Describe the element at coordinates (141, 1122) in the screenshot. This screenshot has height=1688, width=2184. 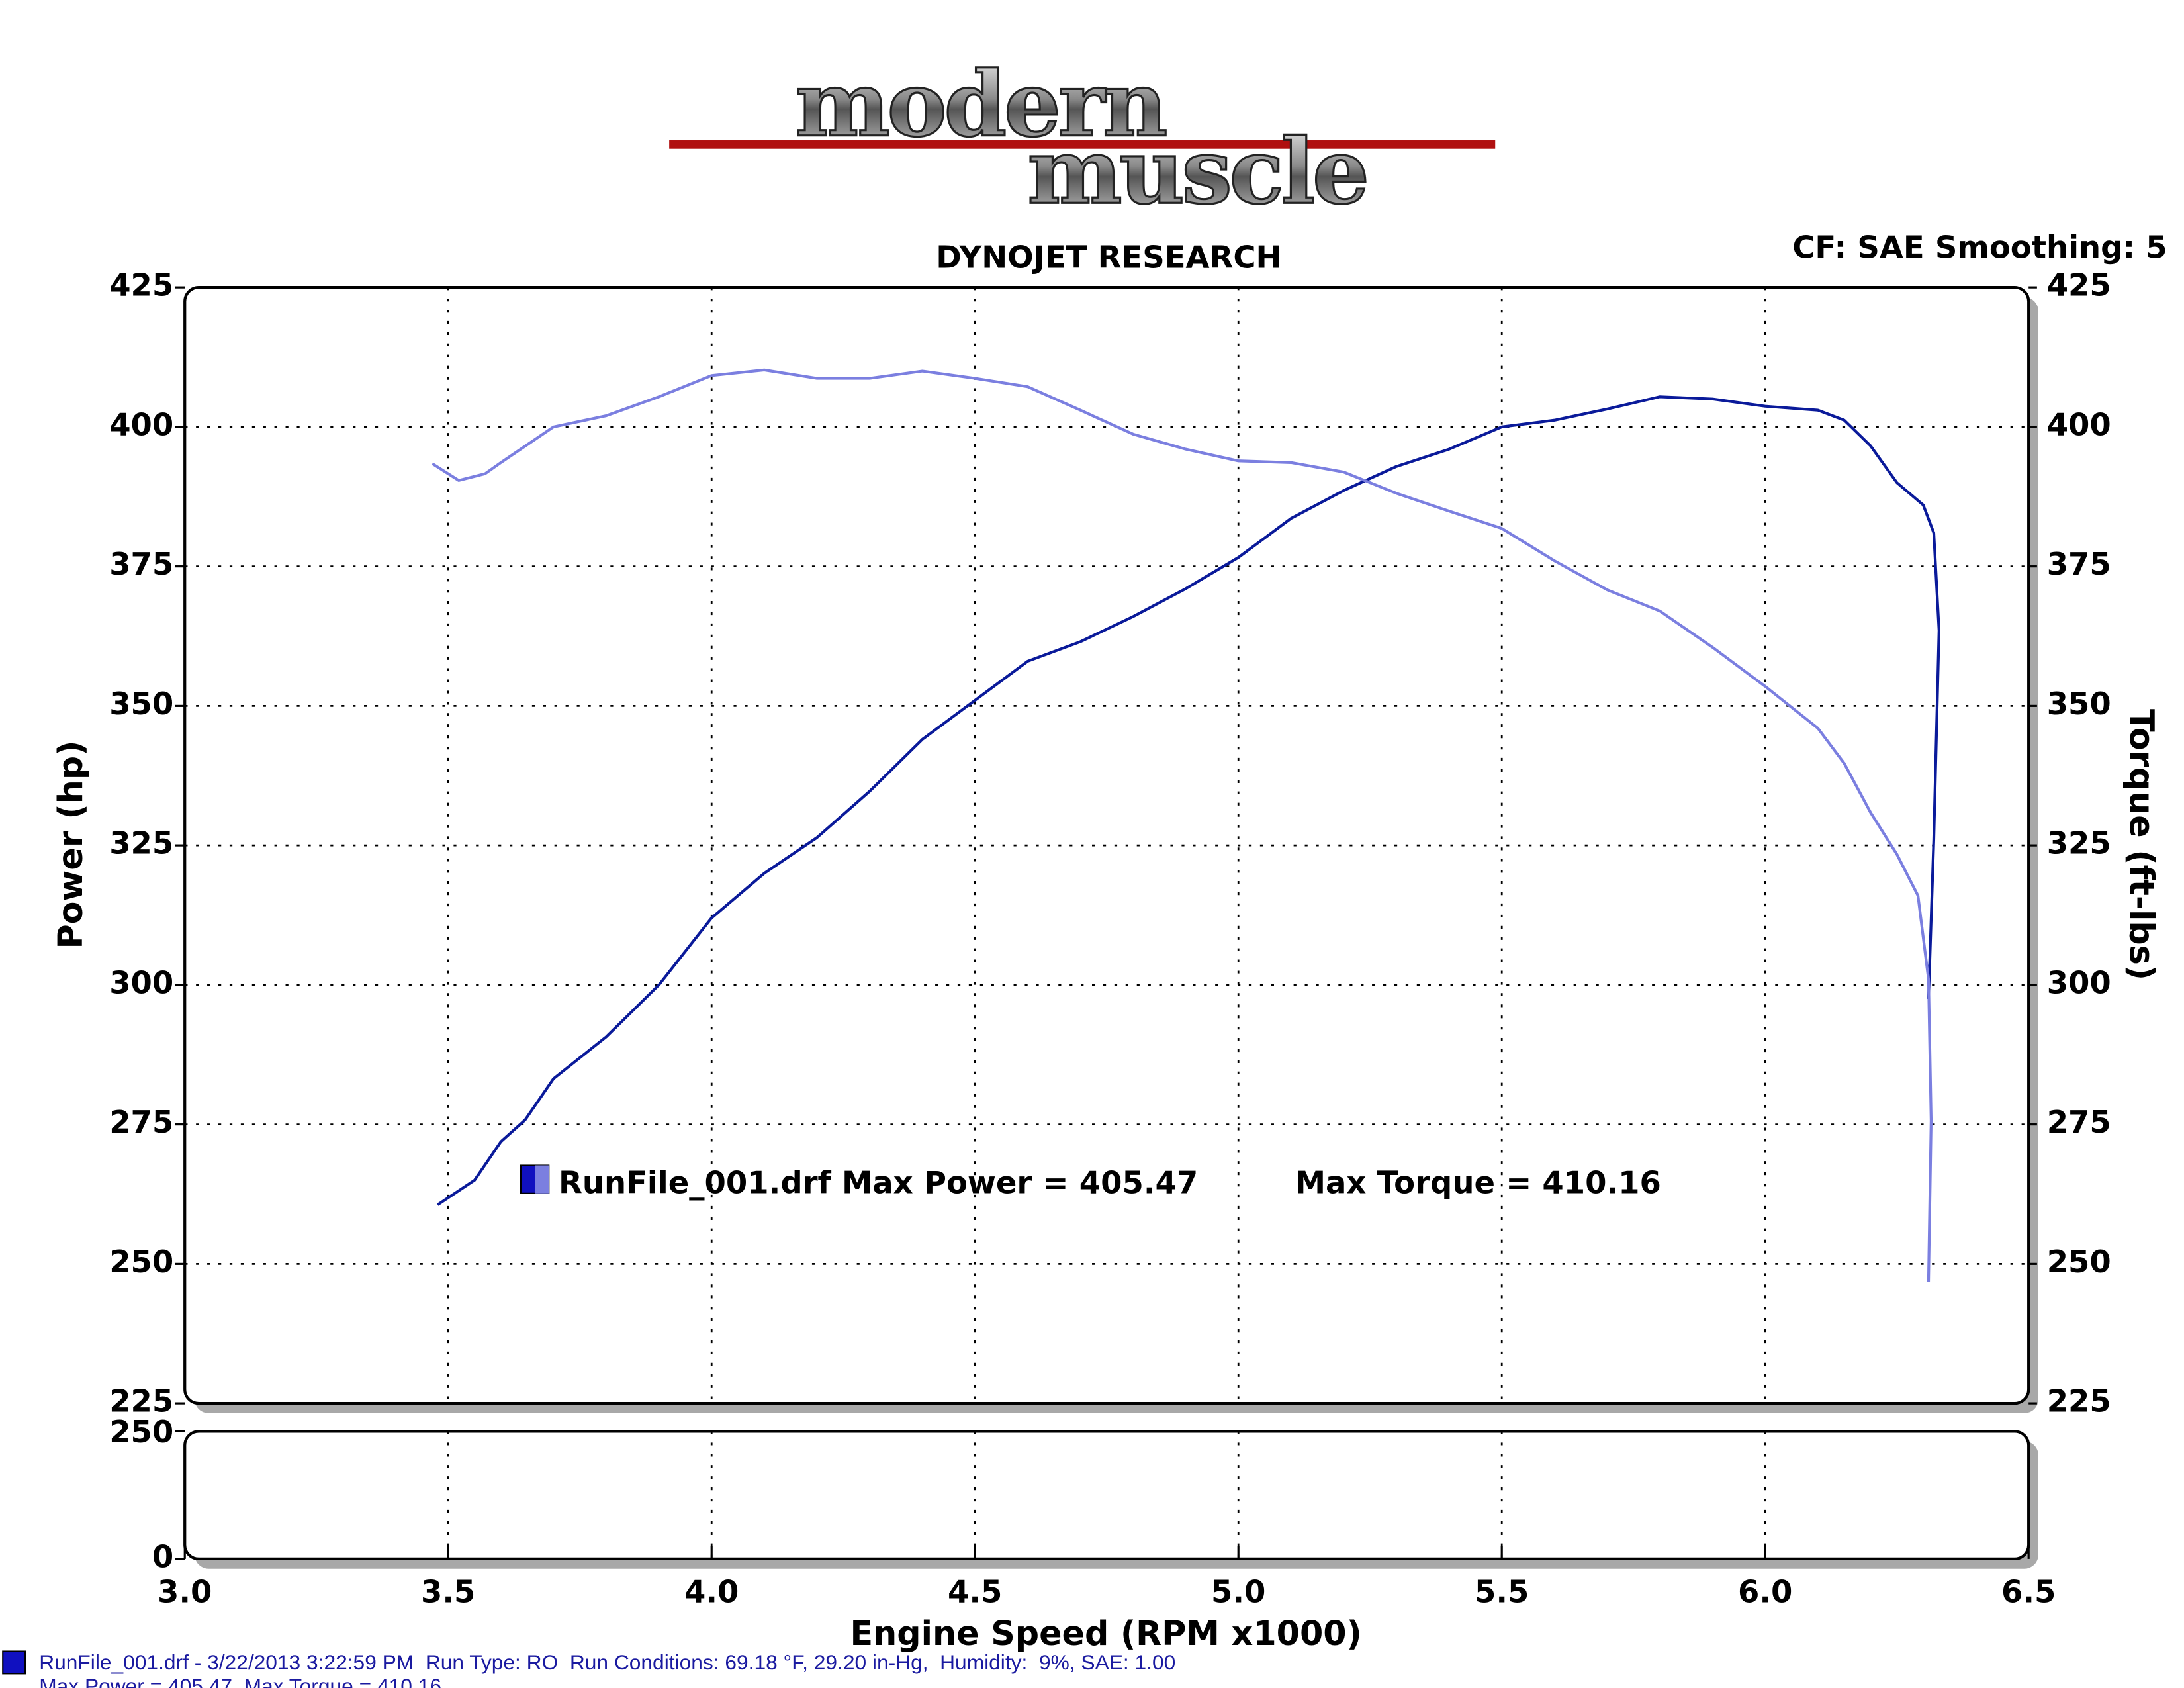
I see `y-tick-label: 275` at that location.